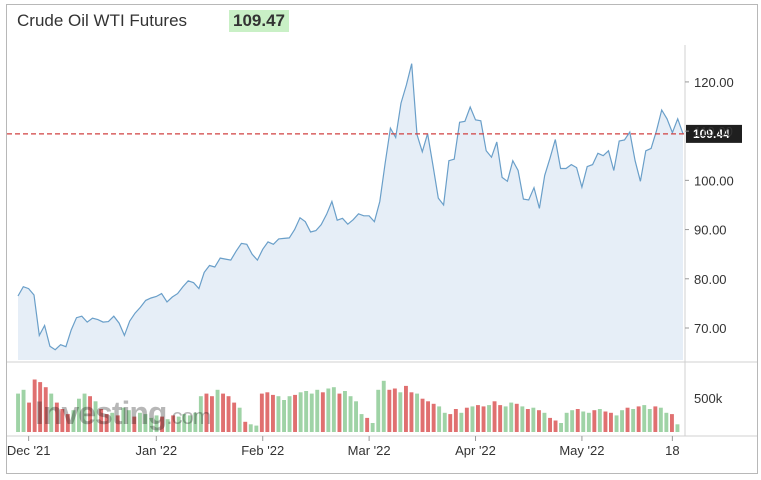  I want to click on x-tick-label: Mar '22, so click(369, 450).